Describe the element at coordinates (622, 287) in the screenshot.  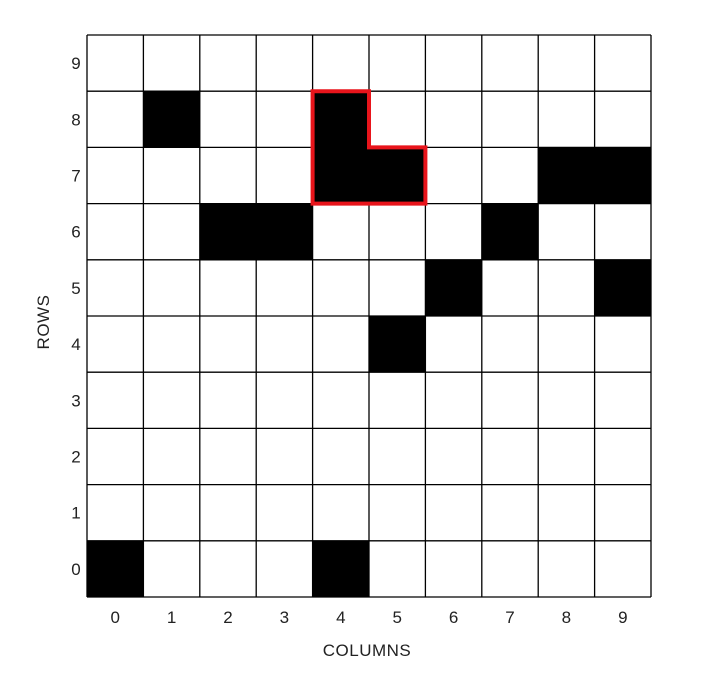
I see `filled-cell-c9-r5` at that location.